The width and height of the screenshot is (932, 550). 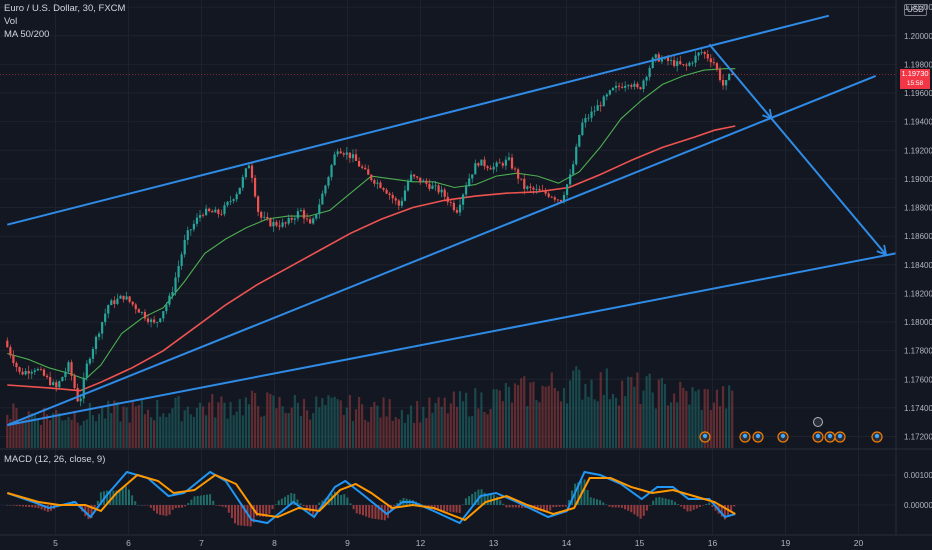 What do you see at coordinates (918, 437) in the screenshot?
I see `price-tick-label: 1.17200` at bounding box center [918, 437].